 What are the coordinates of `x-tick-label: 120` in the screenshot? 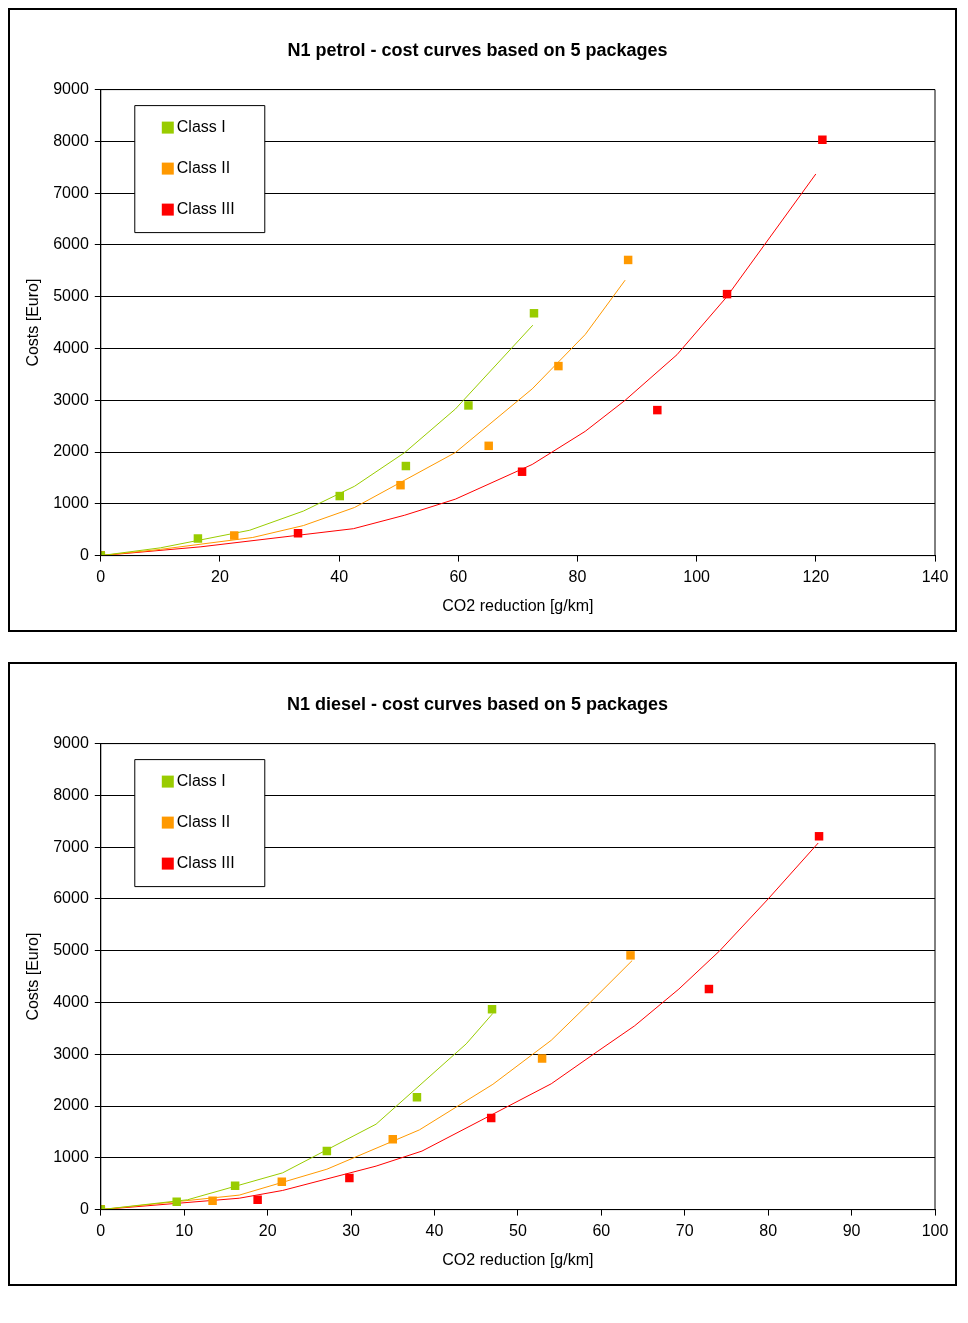 It's located at (816, 576).